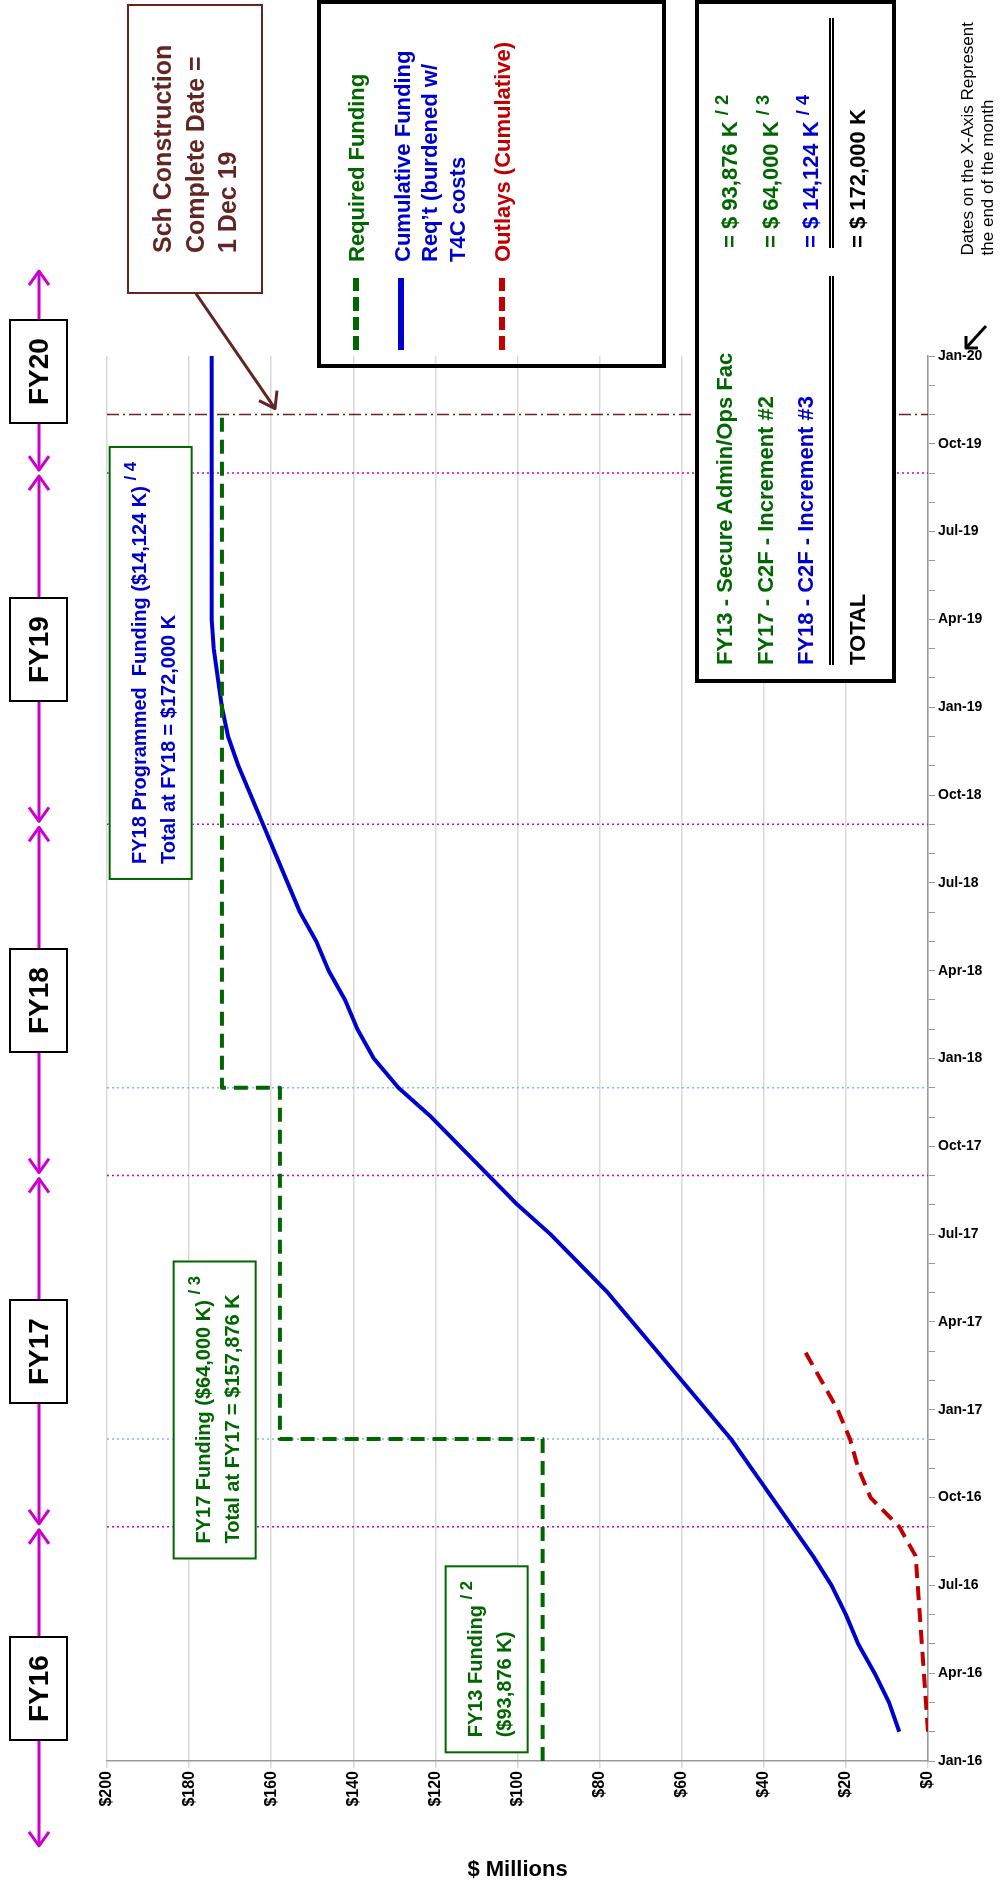 Image resolution: width=1006 pixels, height=1887 pixels. What do you see at coordinates (958, 1232) in the screenshot?
I see `y-tick-label: Jul-17` at bounding box center [958, 1232].